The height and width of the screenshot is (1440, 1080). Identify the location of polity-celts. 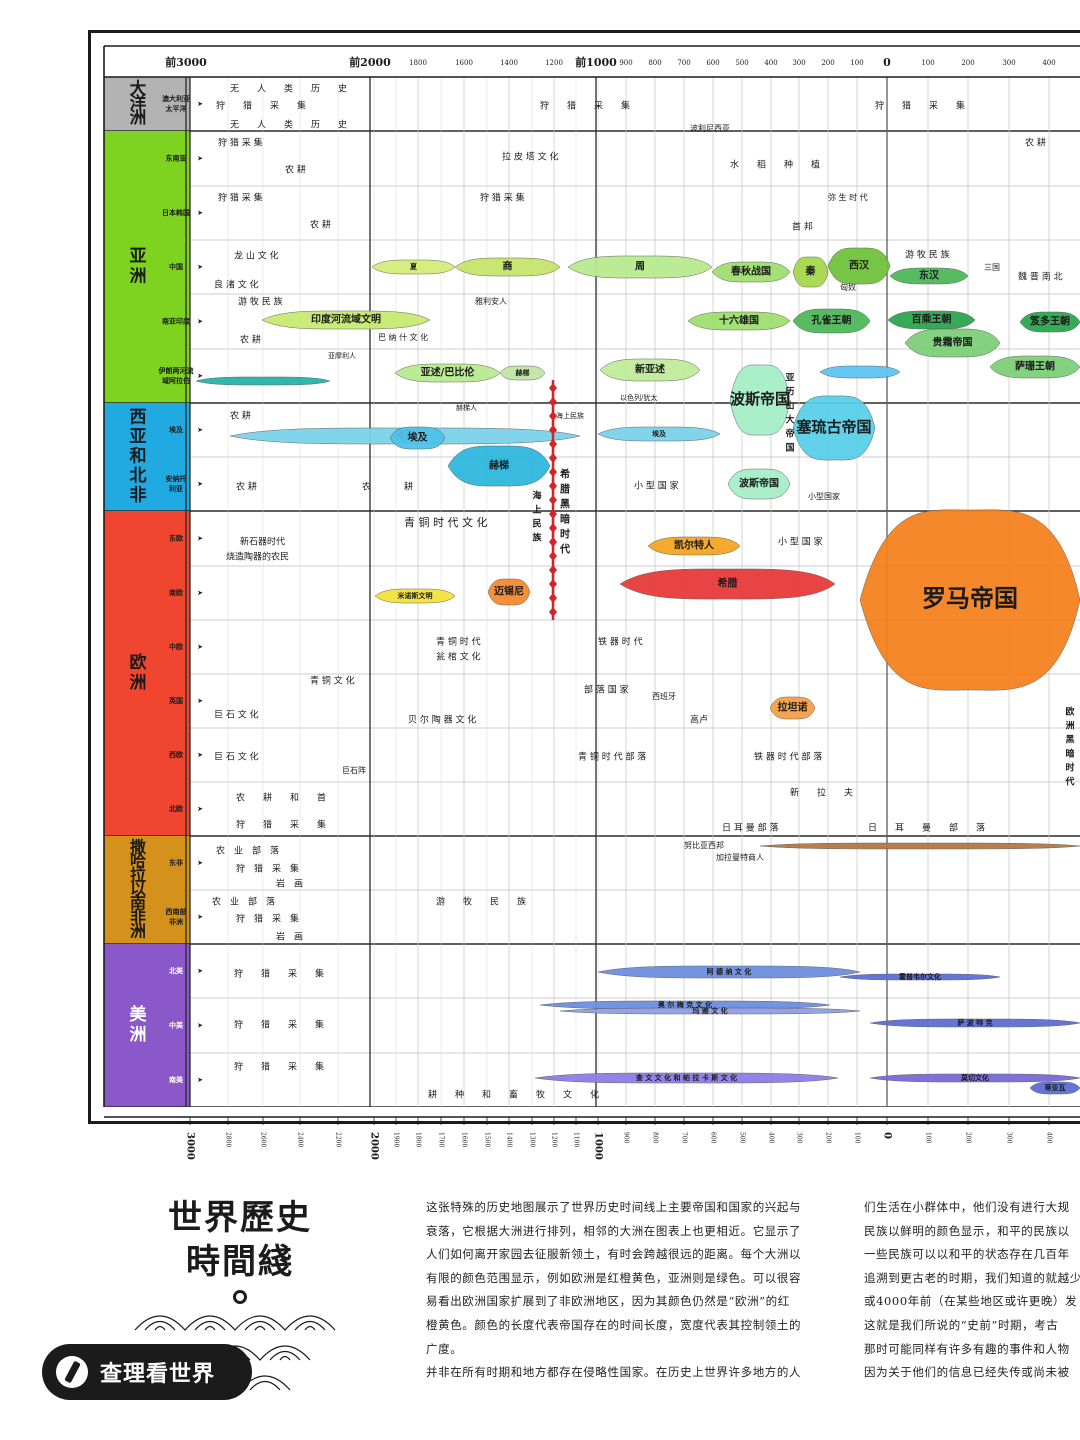
(694, 546).